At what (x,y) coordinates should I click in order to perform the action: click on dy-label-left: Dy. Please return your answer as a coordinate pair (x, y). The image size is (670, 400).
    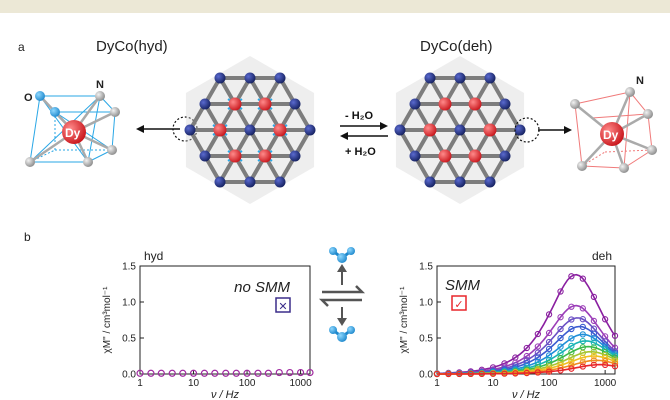
    Looking at the image, I should click on (73, 133).